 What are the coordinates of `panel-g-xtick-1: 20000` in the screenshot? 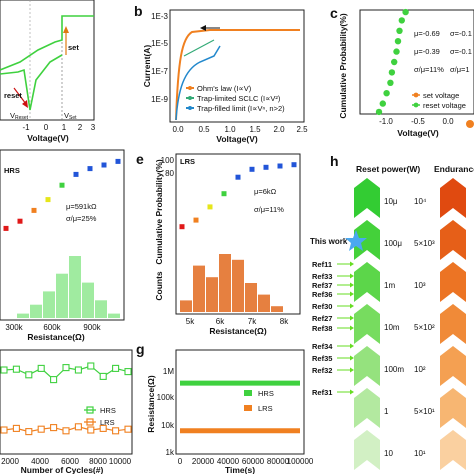 It's located at (203, 461).